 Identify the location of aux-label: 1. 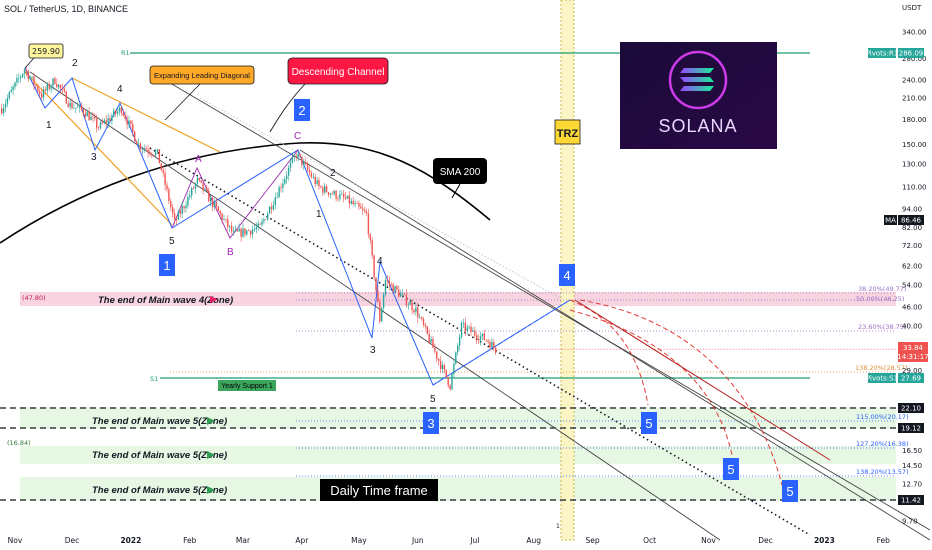
(558, 526).